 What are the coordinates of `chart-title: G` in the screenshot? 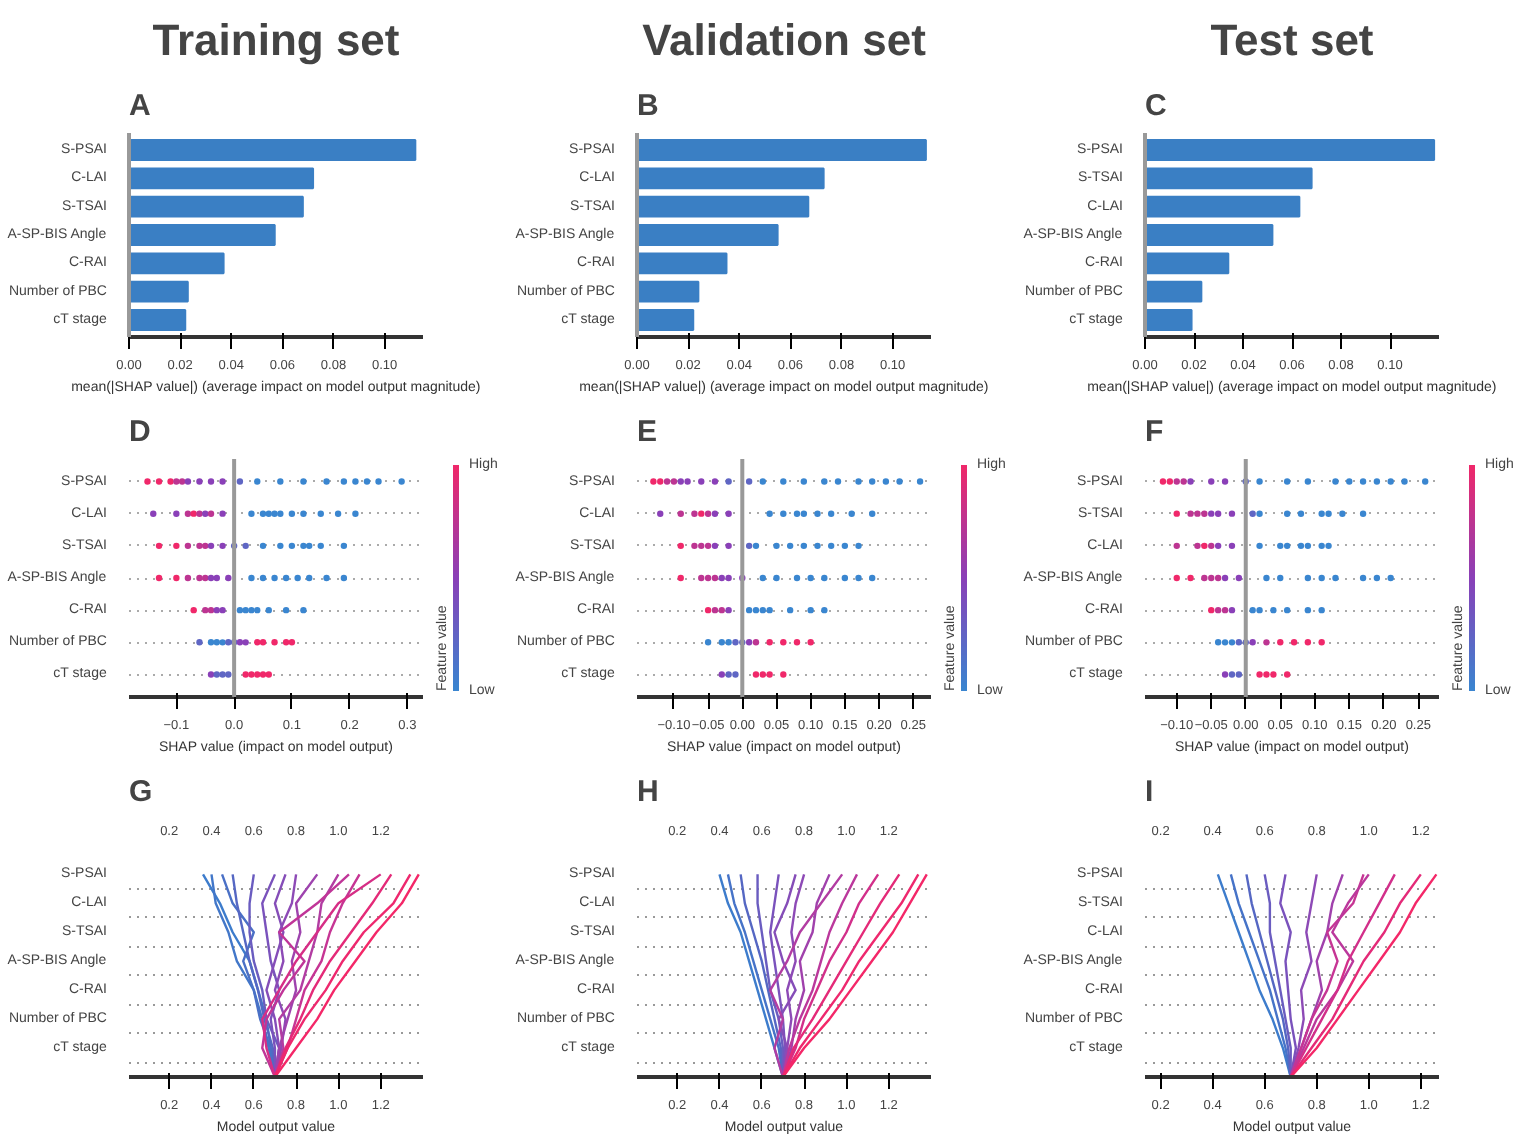 It's located at (141, 792).